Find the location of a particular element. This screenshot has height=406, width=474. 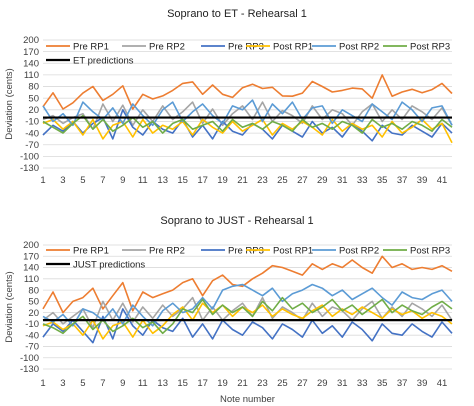

legend-label: ET predictions is located at coordinates (103, 61).